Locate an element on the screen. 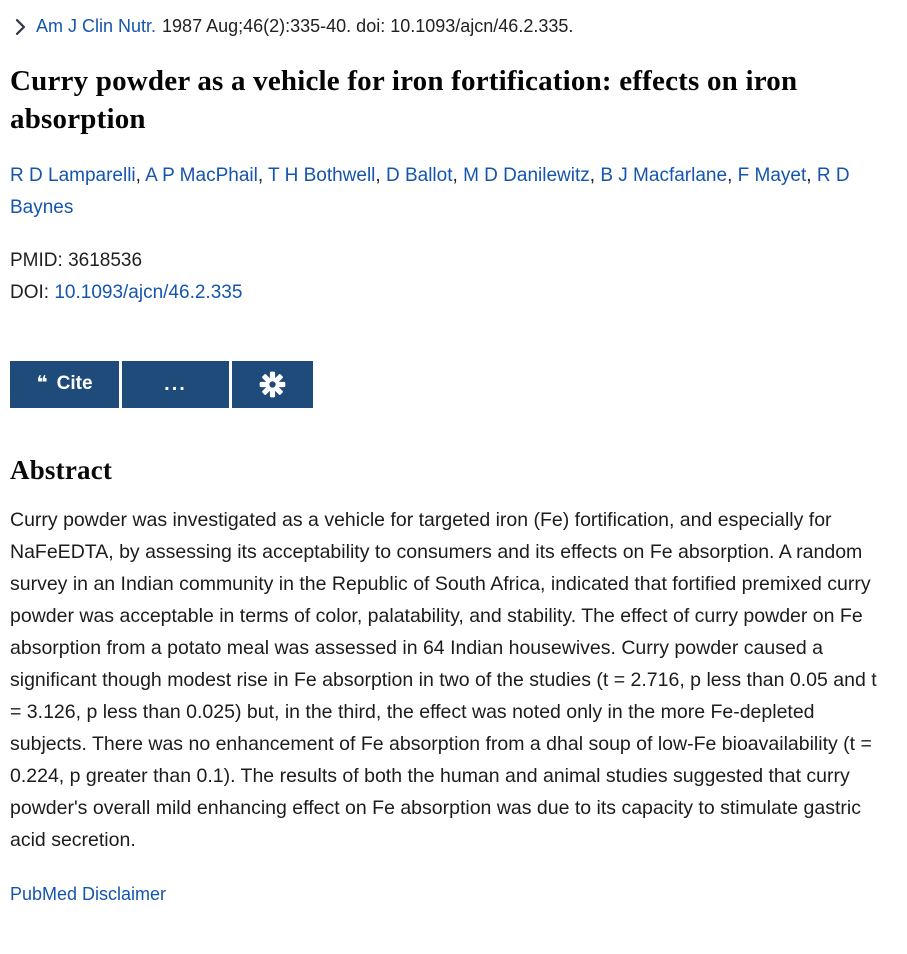  chevron-right-icon is located at coordinates (20, 26).